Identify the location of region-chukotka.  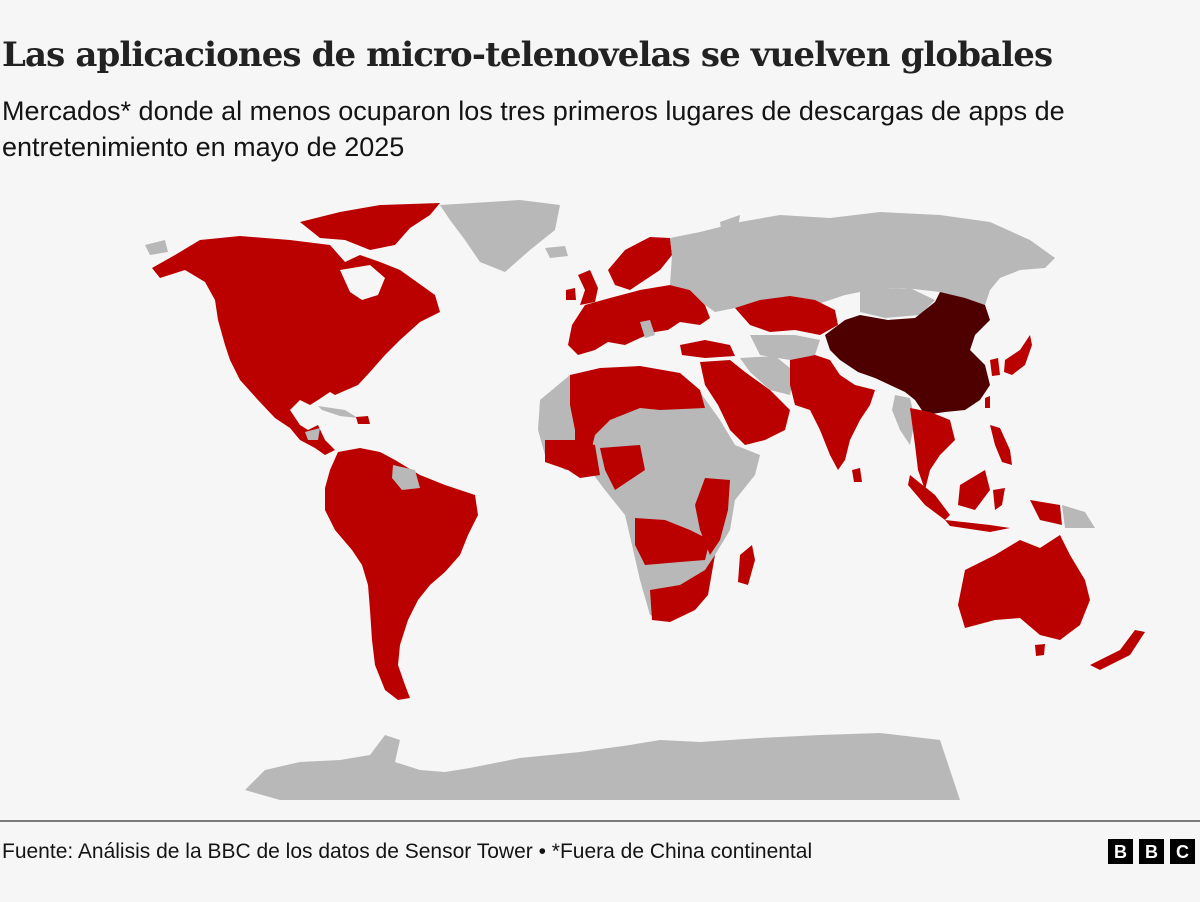
(156, 247).